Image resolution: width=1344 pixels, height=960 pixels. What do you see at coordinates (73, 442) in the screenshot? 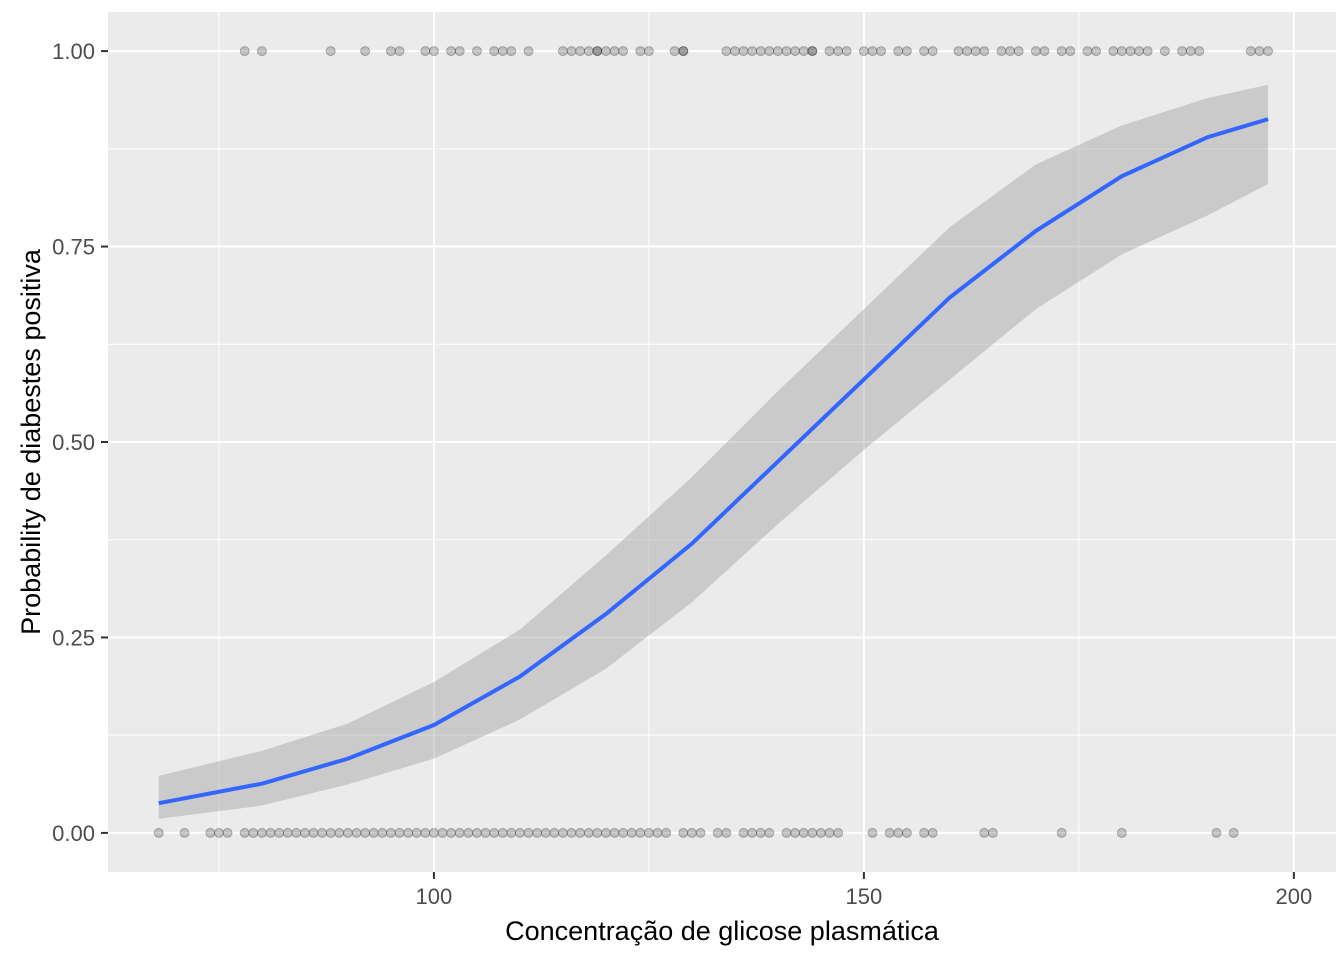
I see `y-tick-label: 0.50` at bounding box center [73, 442].